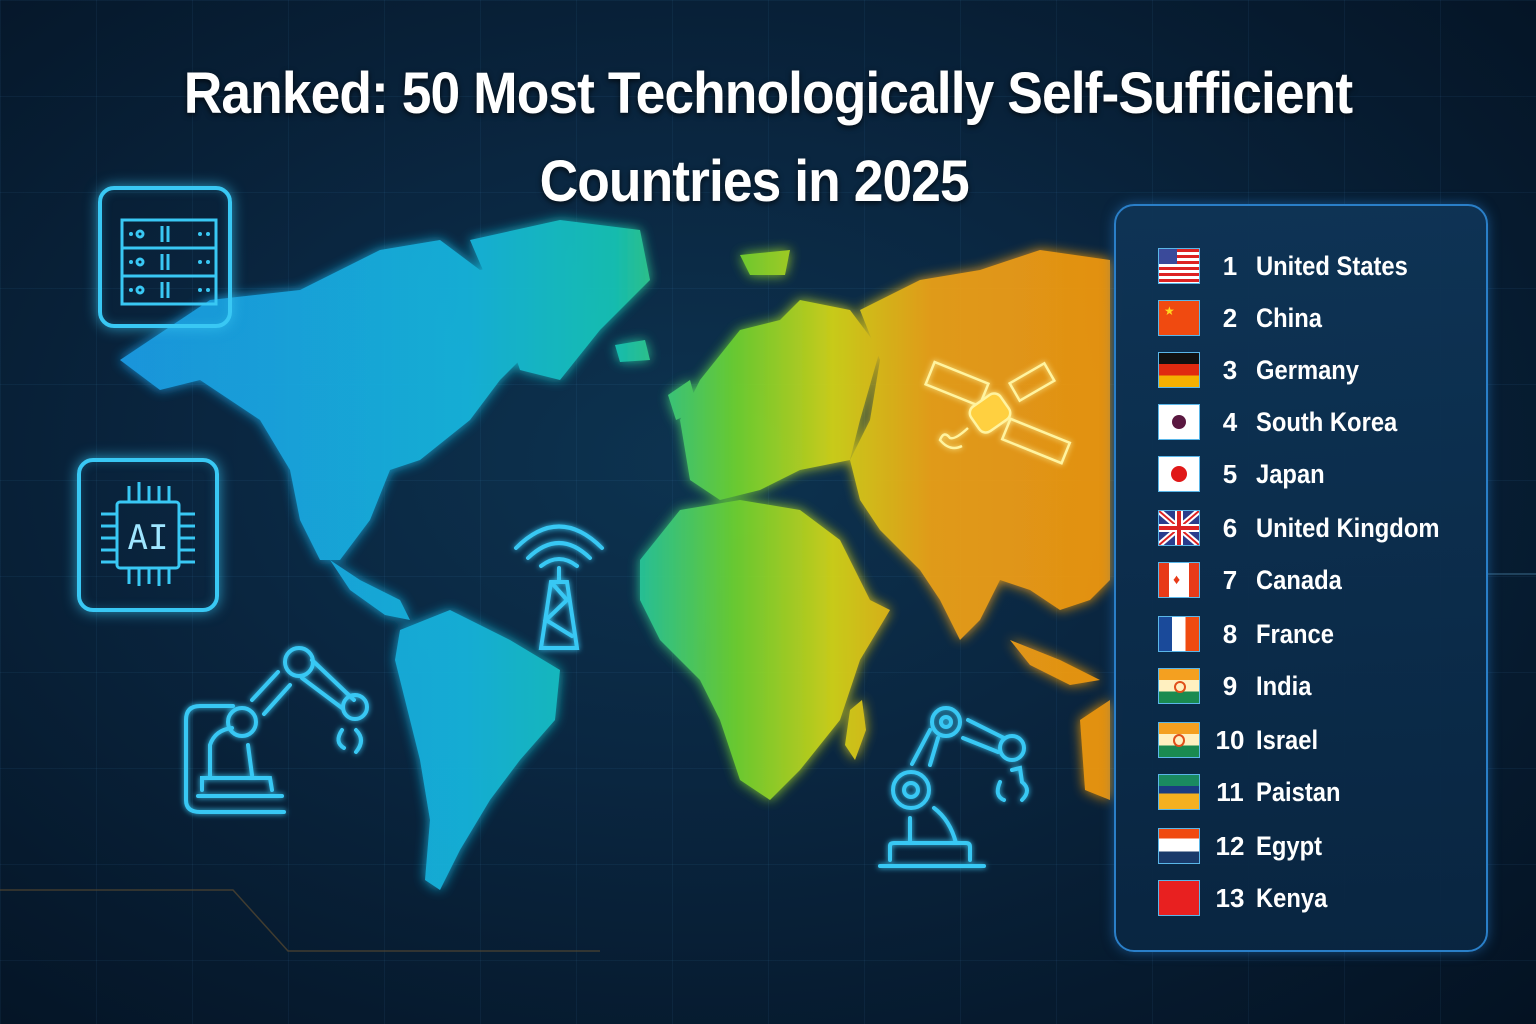 The image size is (1536, 1024). I want to click on country-name: Egypt, so click(1289, 845).